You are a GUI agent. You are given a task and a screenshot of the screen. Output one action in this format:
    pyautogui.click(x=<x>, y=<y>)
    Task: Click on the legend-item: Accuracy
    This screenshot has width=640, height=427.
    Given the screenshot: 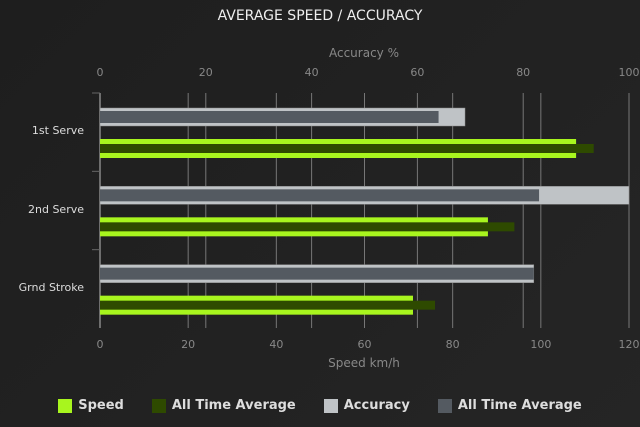 What is the action you would take?
    pyautogui.click(x=366, y=405)
    